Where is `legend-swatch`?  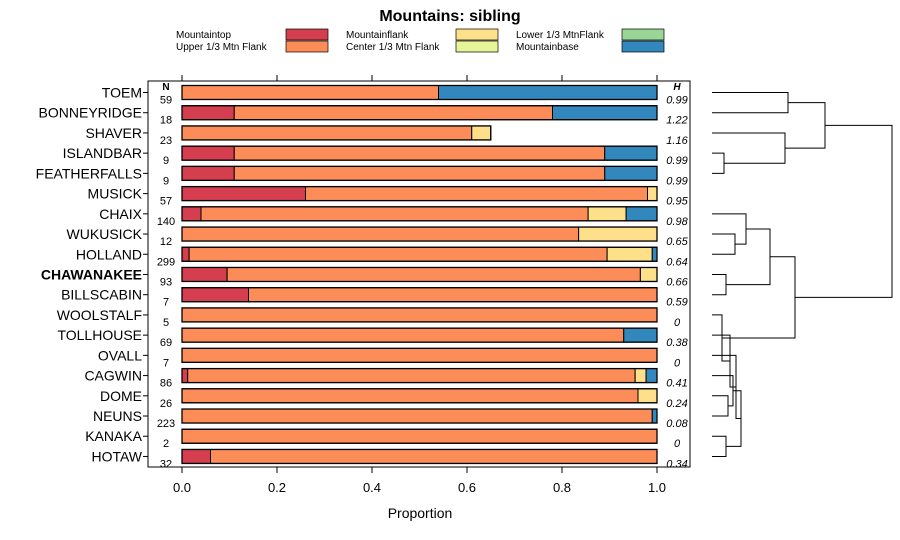
legend-swatch is located at coordinates (307, 46).